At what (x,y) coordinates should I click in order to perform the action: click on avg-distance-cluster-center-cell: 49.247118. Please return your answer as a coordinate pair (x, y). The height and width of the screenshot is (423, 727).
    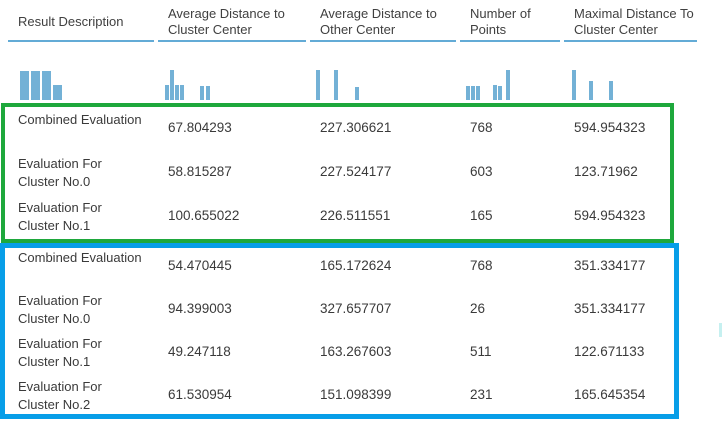
    Looking at the image, I should click on (199, 351).